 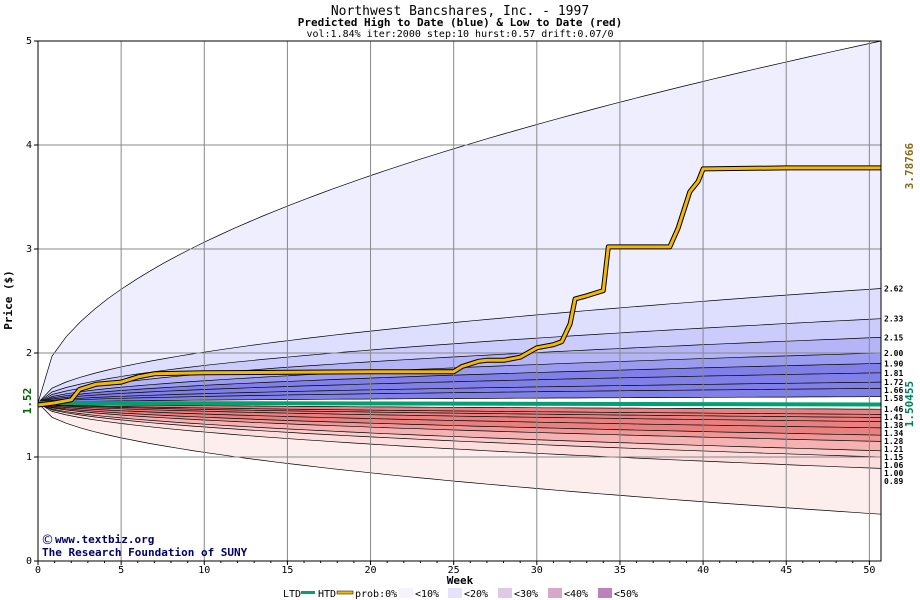 What do you see at coordinates (308, 592) in the screenshot?
I see `legend-ltd-swatch` at bounding box center [308, 592].